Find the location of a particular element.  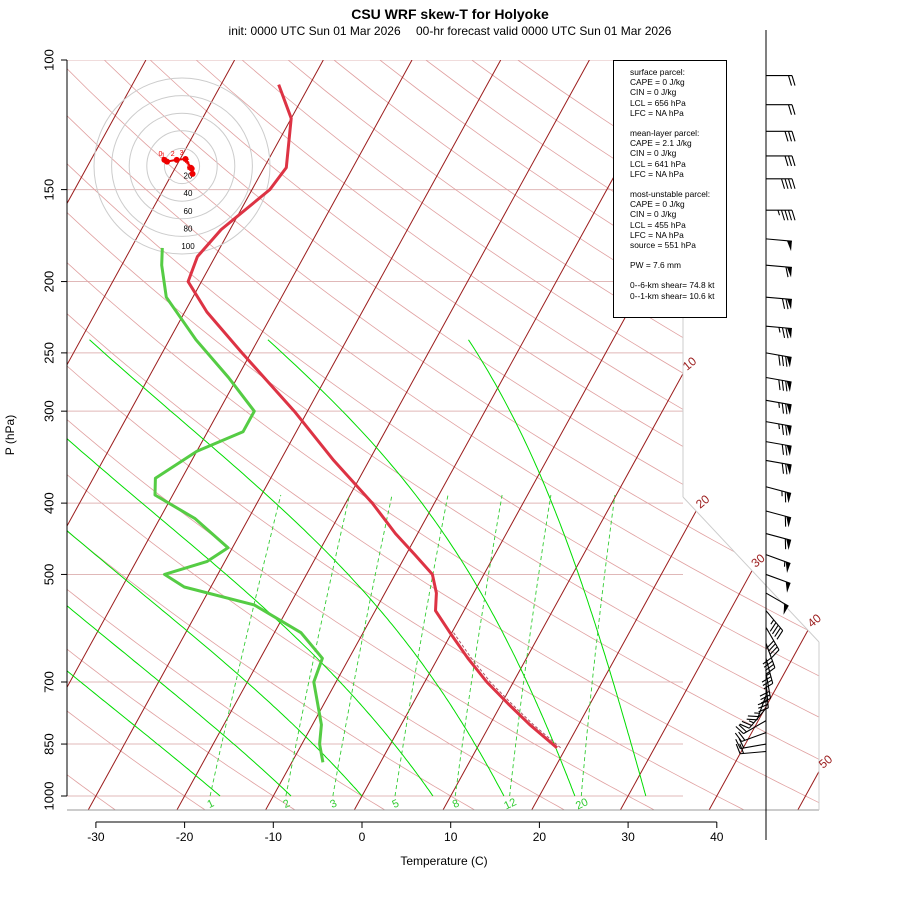

y-tick-label: 1000 is located at coordinates (48, 796).